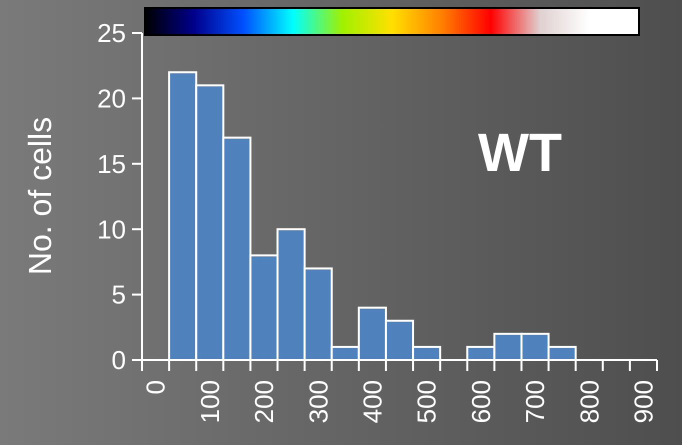 This screenshot has height=445, width=682. I want to click on x-tick-label: 800, so click(589, 402).